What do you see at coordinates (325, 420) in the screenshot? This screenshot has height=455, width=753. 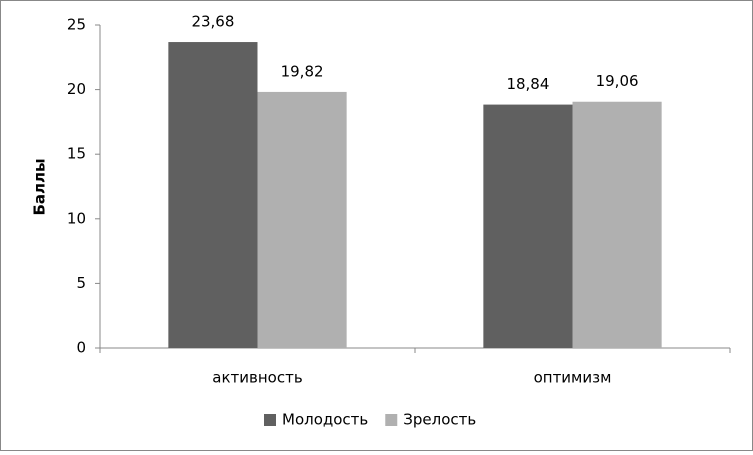 I see `legend-label: Молодость` at bounding box center [325, 420].